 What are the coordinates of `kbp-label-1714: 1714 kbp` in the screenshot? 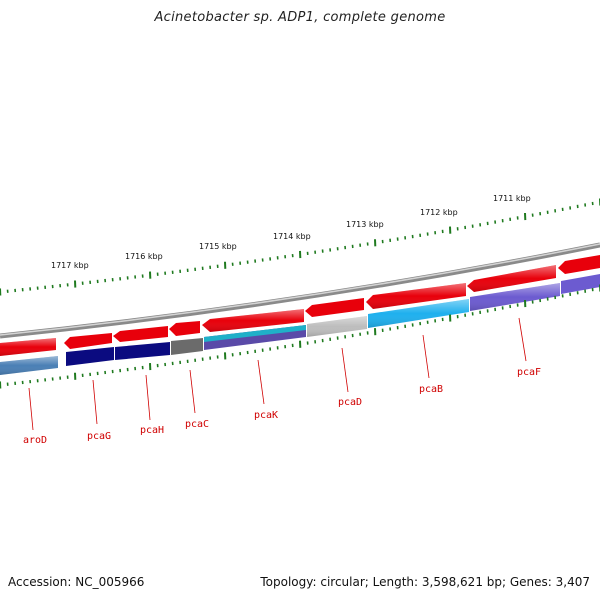 It's located at (292, 236).